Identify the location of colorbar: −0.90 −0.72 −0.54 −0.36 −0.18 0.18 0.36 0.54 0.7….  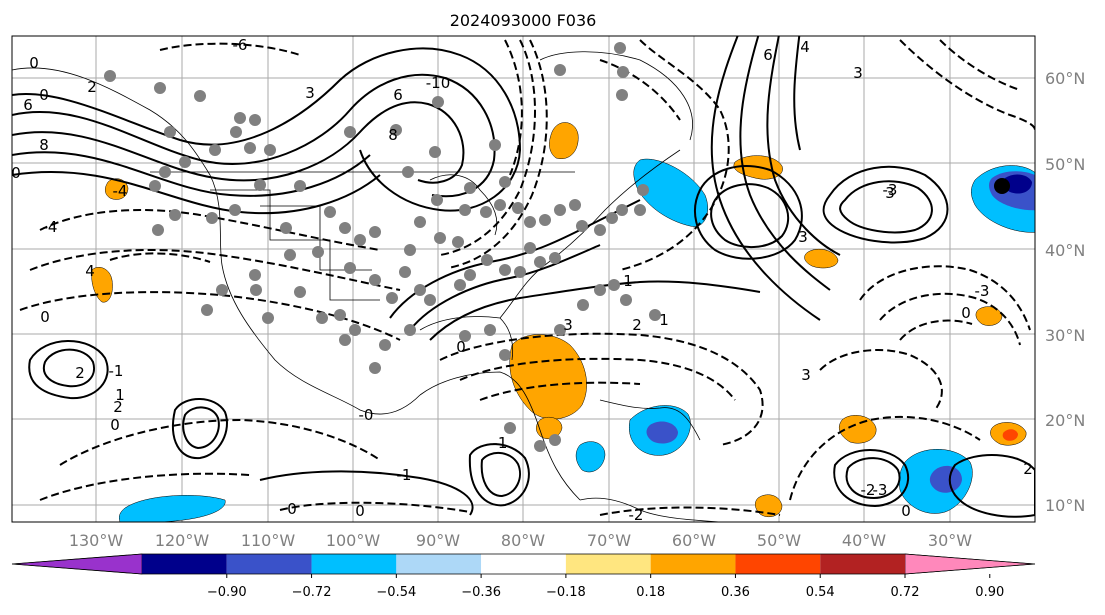
(523, 576).